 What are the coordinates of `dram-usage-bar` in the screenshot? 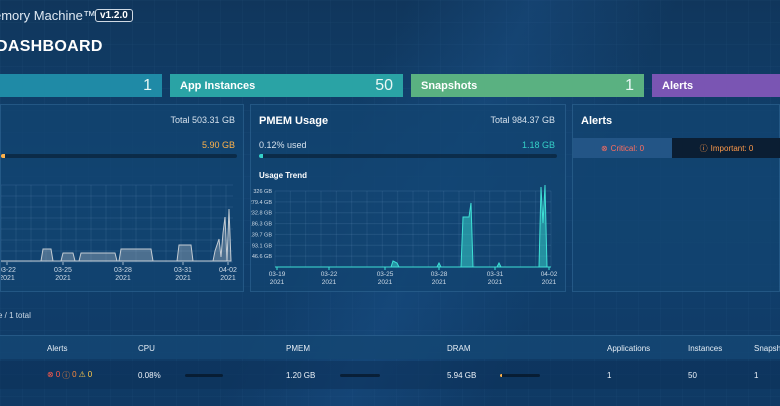 It's located at (119, 156).